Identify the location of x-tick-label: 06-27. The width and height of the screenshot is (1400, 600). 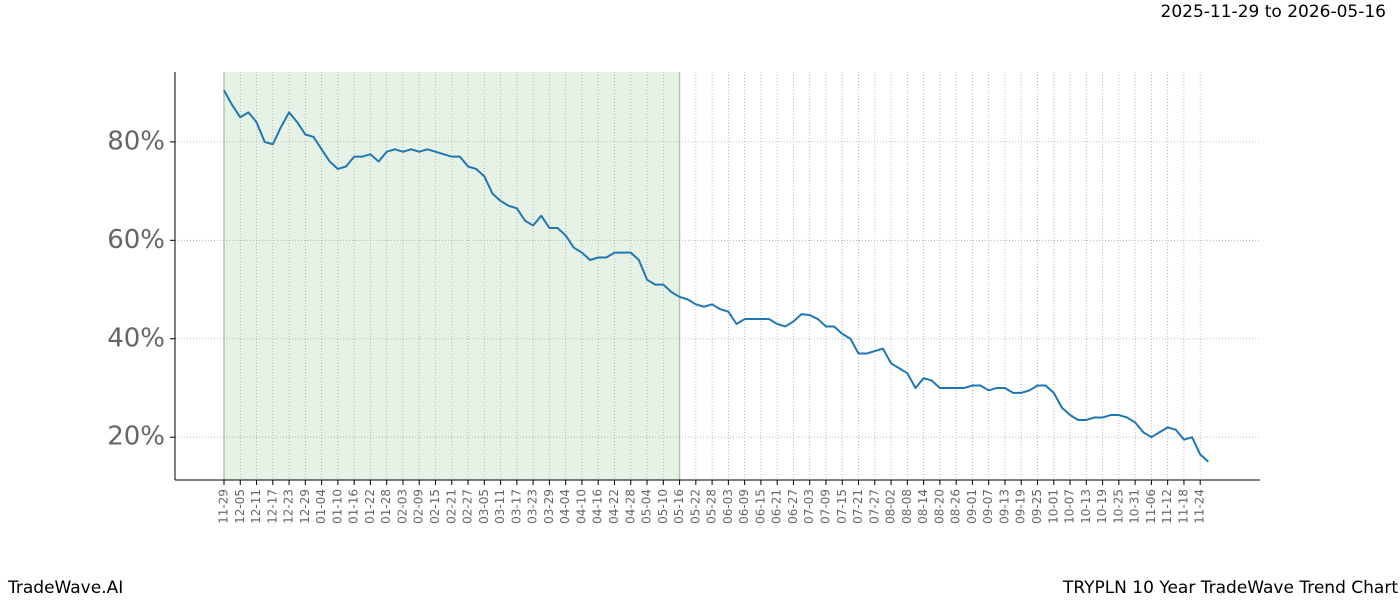
(793, 506).